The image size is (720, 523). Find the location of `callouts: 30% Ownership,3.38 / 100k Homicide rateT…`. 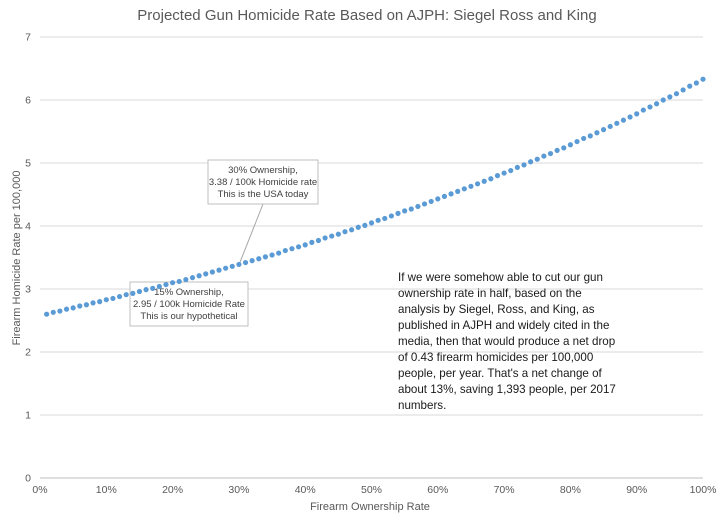

callouts: 30% Ownership,3.38 / 100k Homicide rateT… is located at coordinates (224, 243).